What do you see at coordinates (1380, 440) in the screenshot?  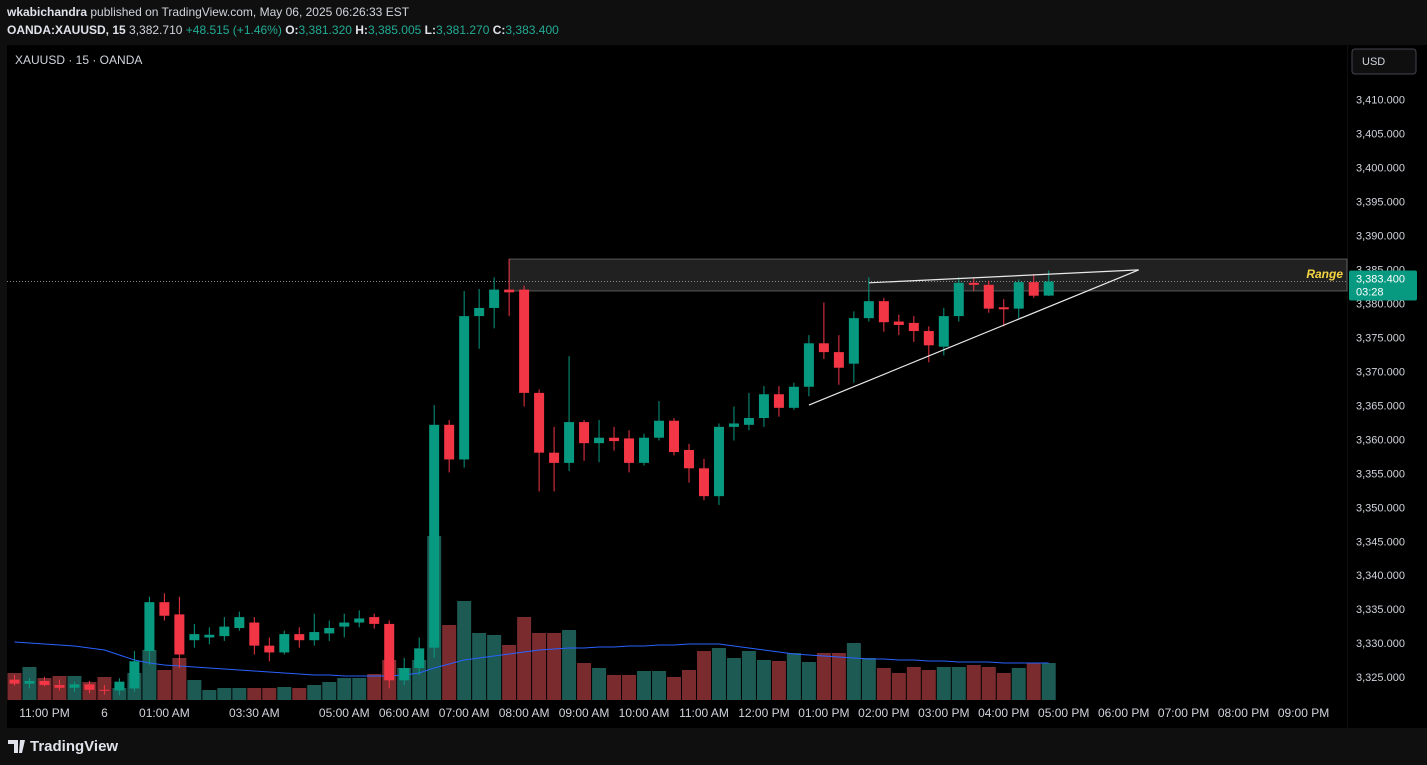 I see `y-tick-label: 3,360.000` at bounding box center [1380, 440].